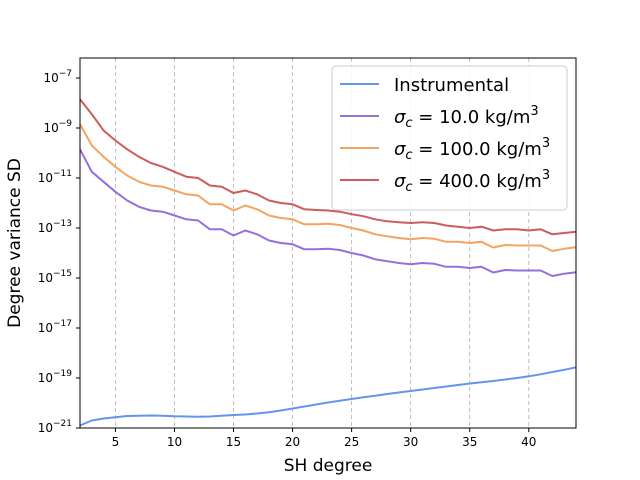 This screenshot has height=480, width=640. Describe the element at coordinates (57, 127) in the screenshot. I see `y-tick-label: 10⁻⁹` at that location.